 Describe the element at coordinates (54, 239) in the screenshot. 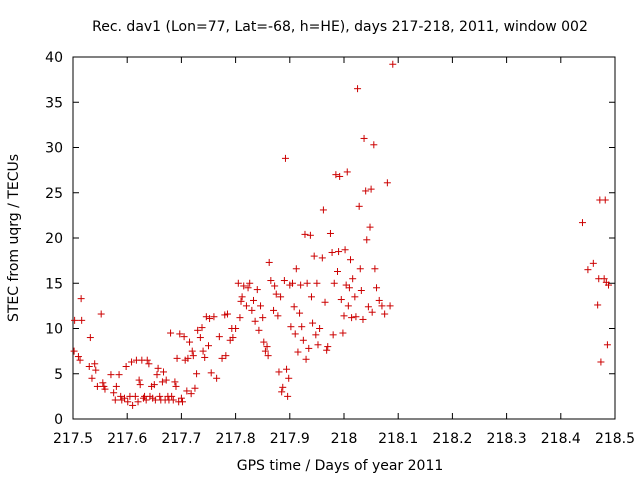

I see `y-tick-labels: 0 5 10 15 20 25 30 35 40` at that location.